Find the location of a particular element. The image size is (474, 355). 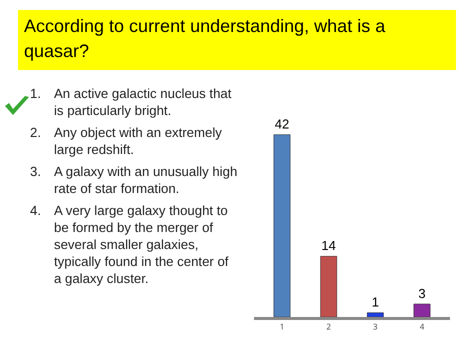

text: 2. Any object with an extremely large redshift. is located at coordinates (126, 141).